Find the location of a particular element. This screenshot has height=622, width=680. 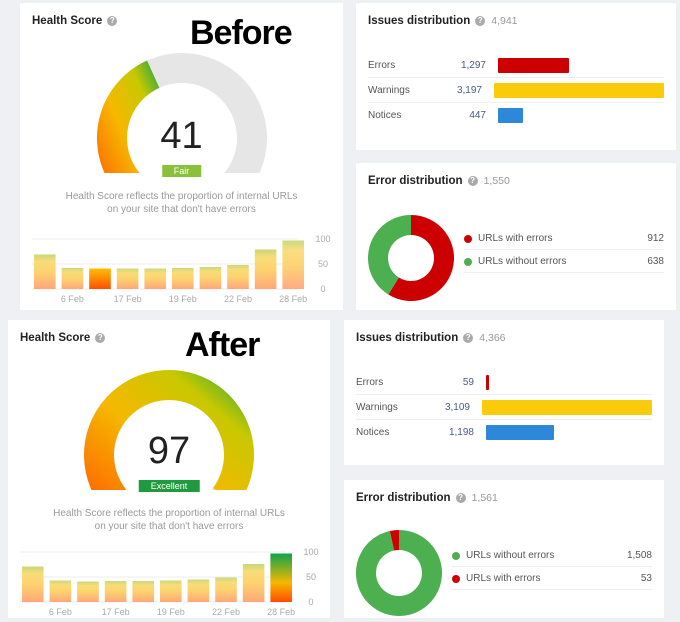

legend-value: 638 is located at coordinates (655, 261).